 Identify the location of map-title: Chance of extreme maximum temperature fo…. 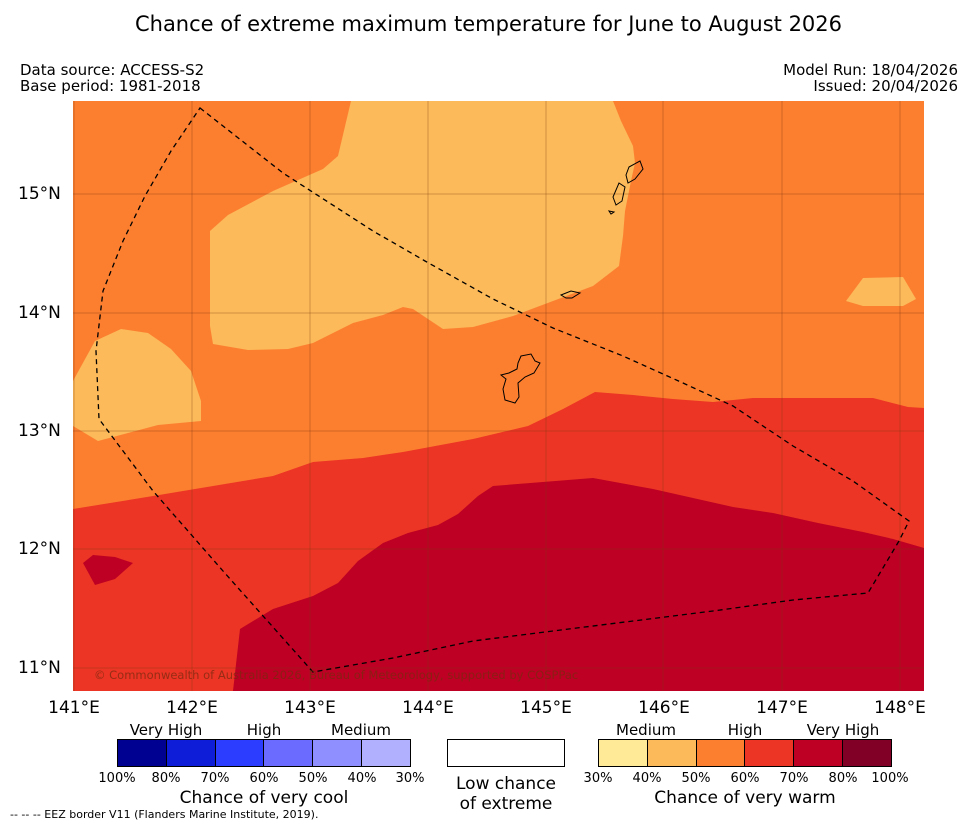
(488, 24).